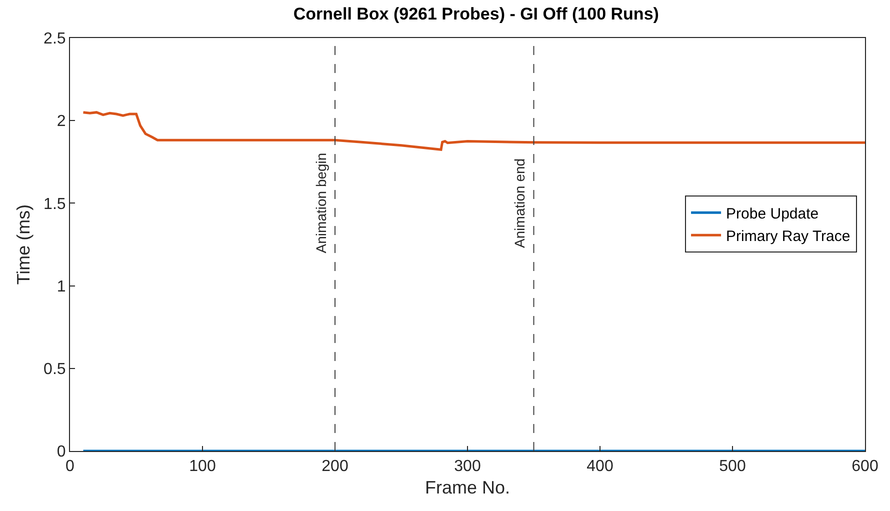 The image size is (890, 511). I want to click on x-tick-label: 500, so click(732, 467).